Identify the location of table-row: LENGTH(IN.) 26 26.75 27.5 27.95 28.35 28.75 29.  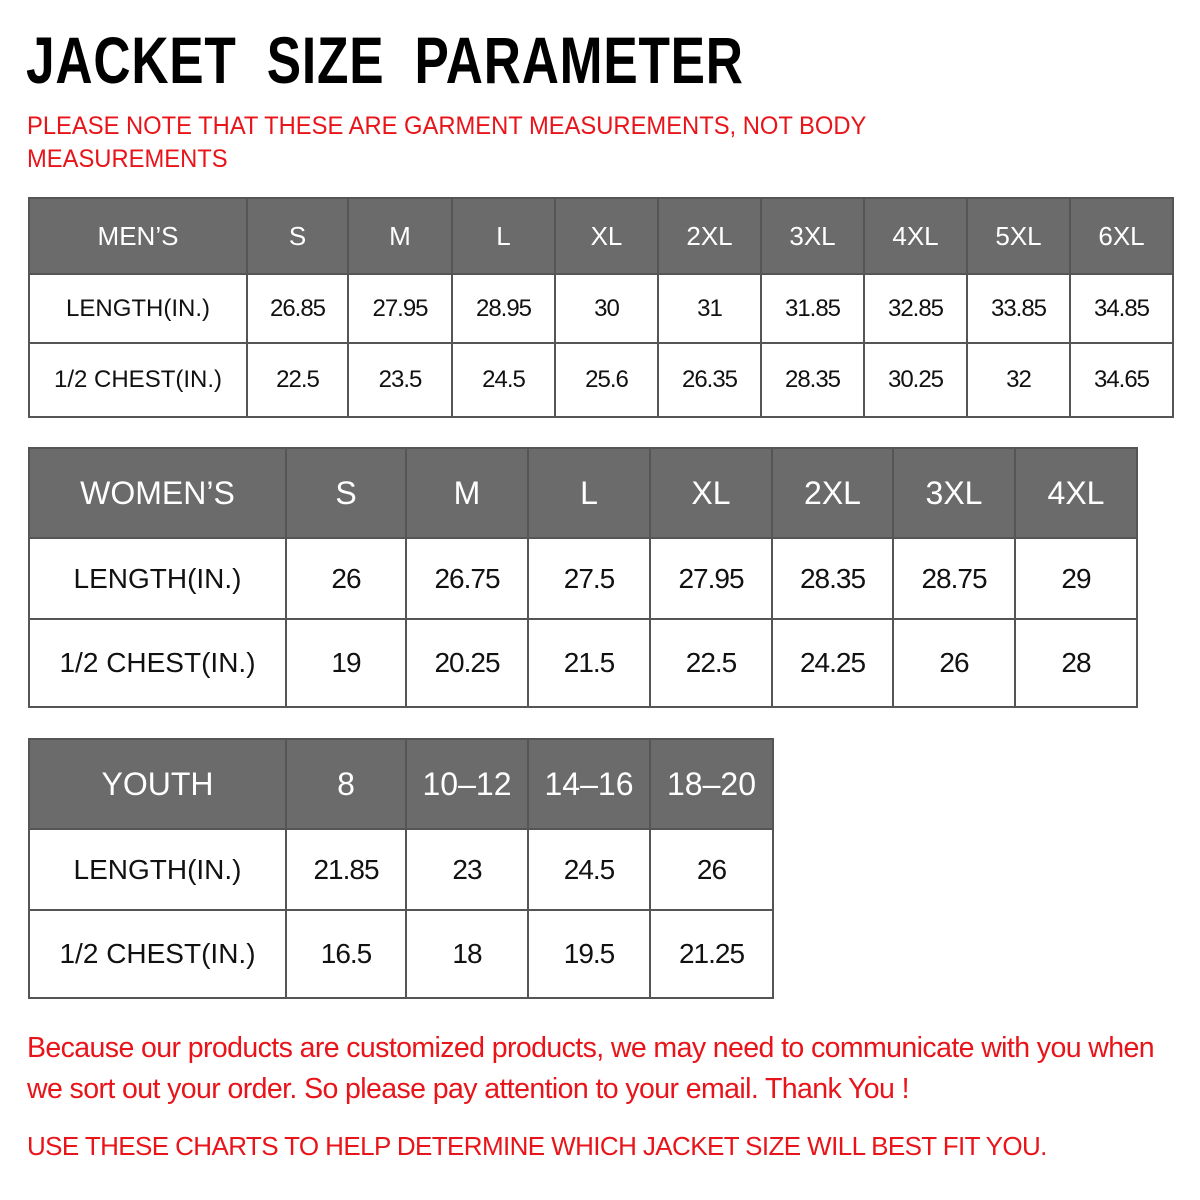
(583, 578).